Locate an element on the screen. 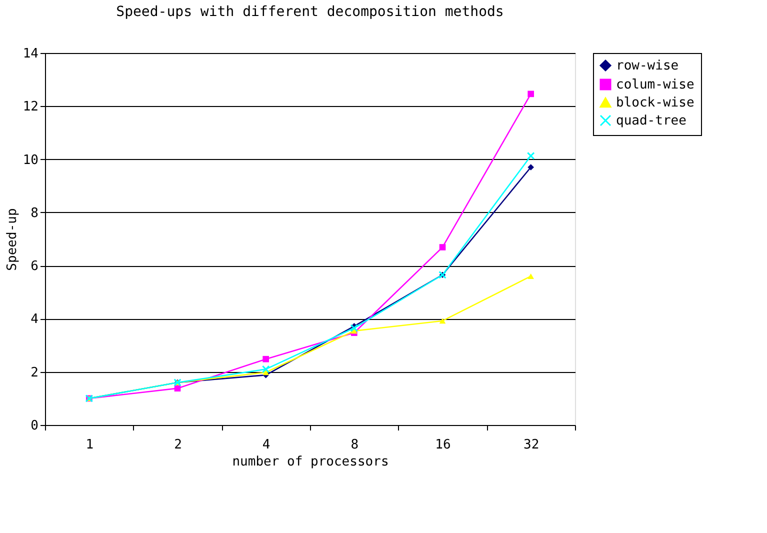  y-tick-label: 14 is located at coordinates (30, 54).